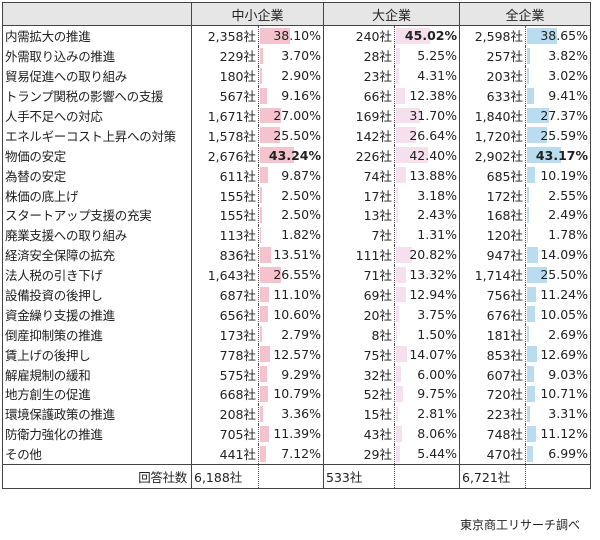 This screenshot has height=540, width=600. Describe the element at coordinates (568, 76) in the screenshot. I see `percent-value: 3.02%` at that location.